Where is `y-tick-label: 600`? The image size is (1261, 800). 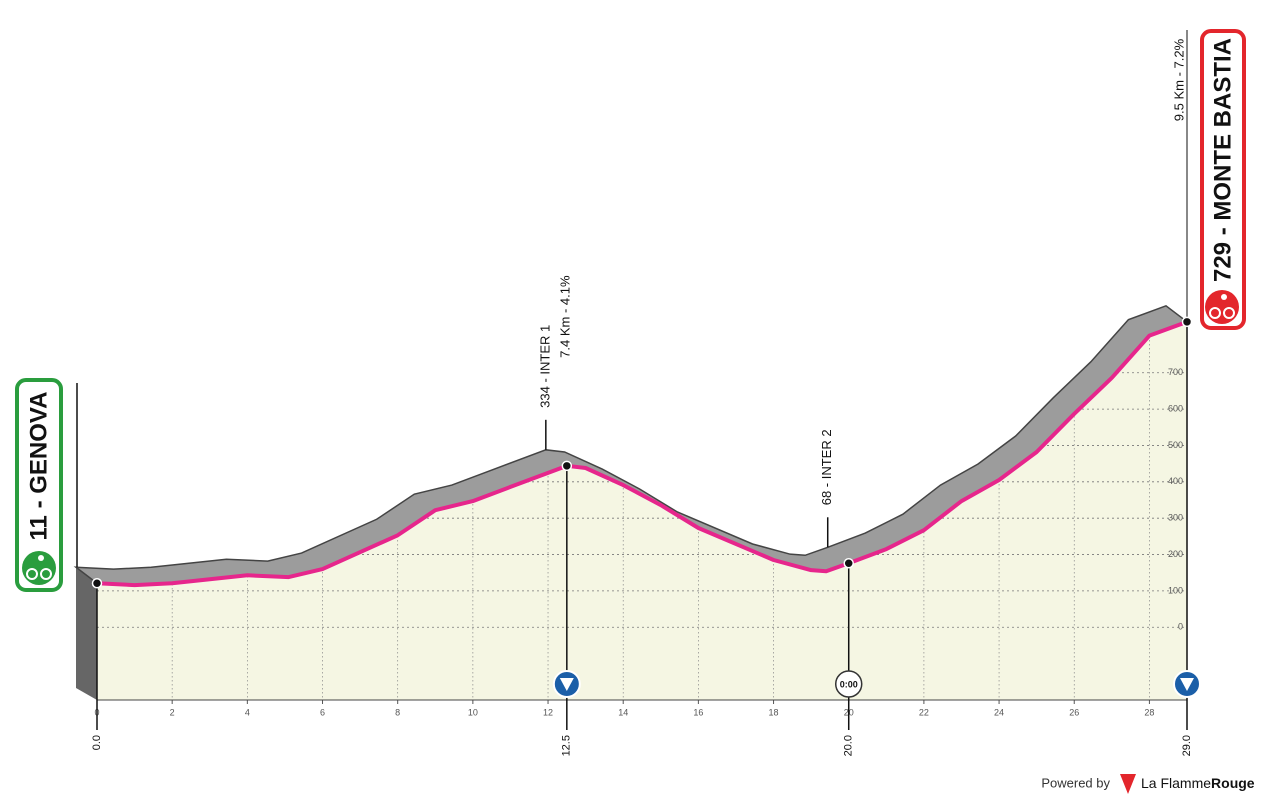 y-tick-label: 600 is located at coordinates (1175, 408).